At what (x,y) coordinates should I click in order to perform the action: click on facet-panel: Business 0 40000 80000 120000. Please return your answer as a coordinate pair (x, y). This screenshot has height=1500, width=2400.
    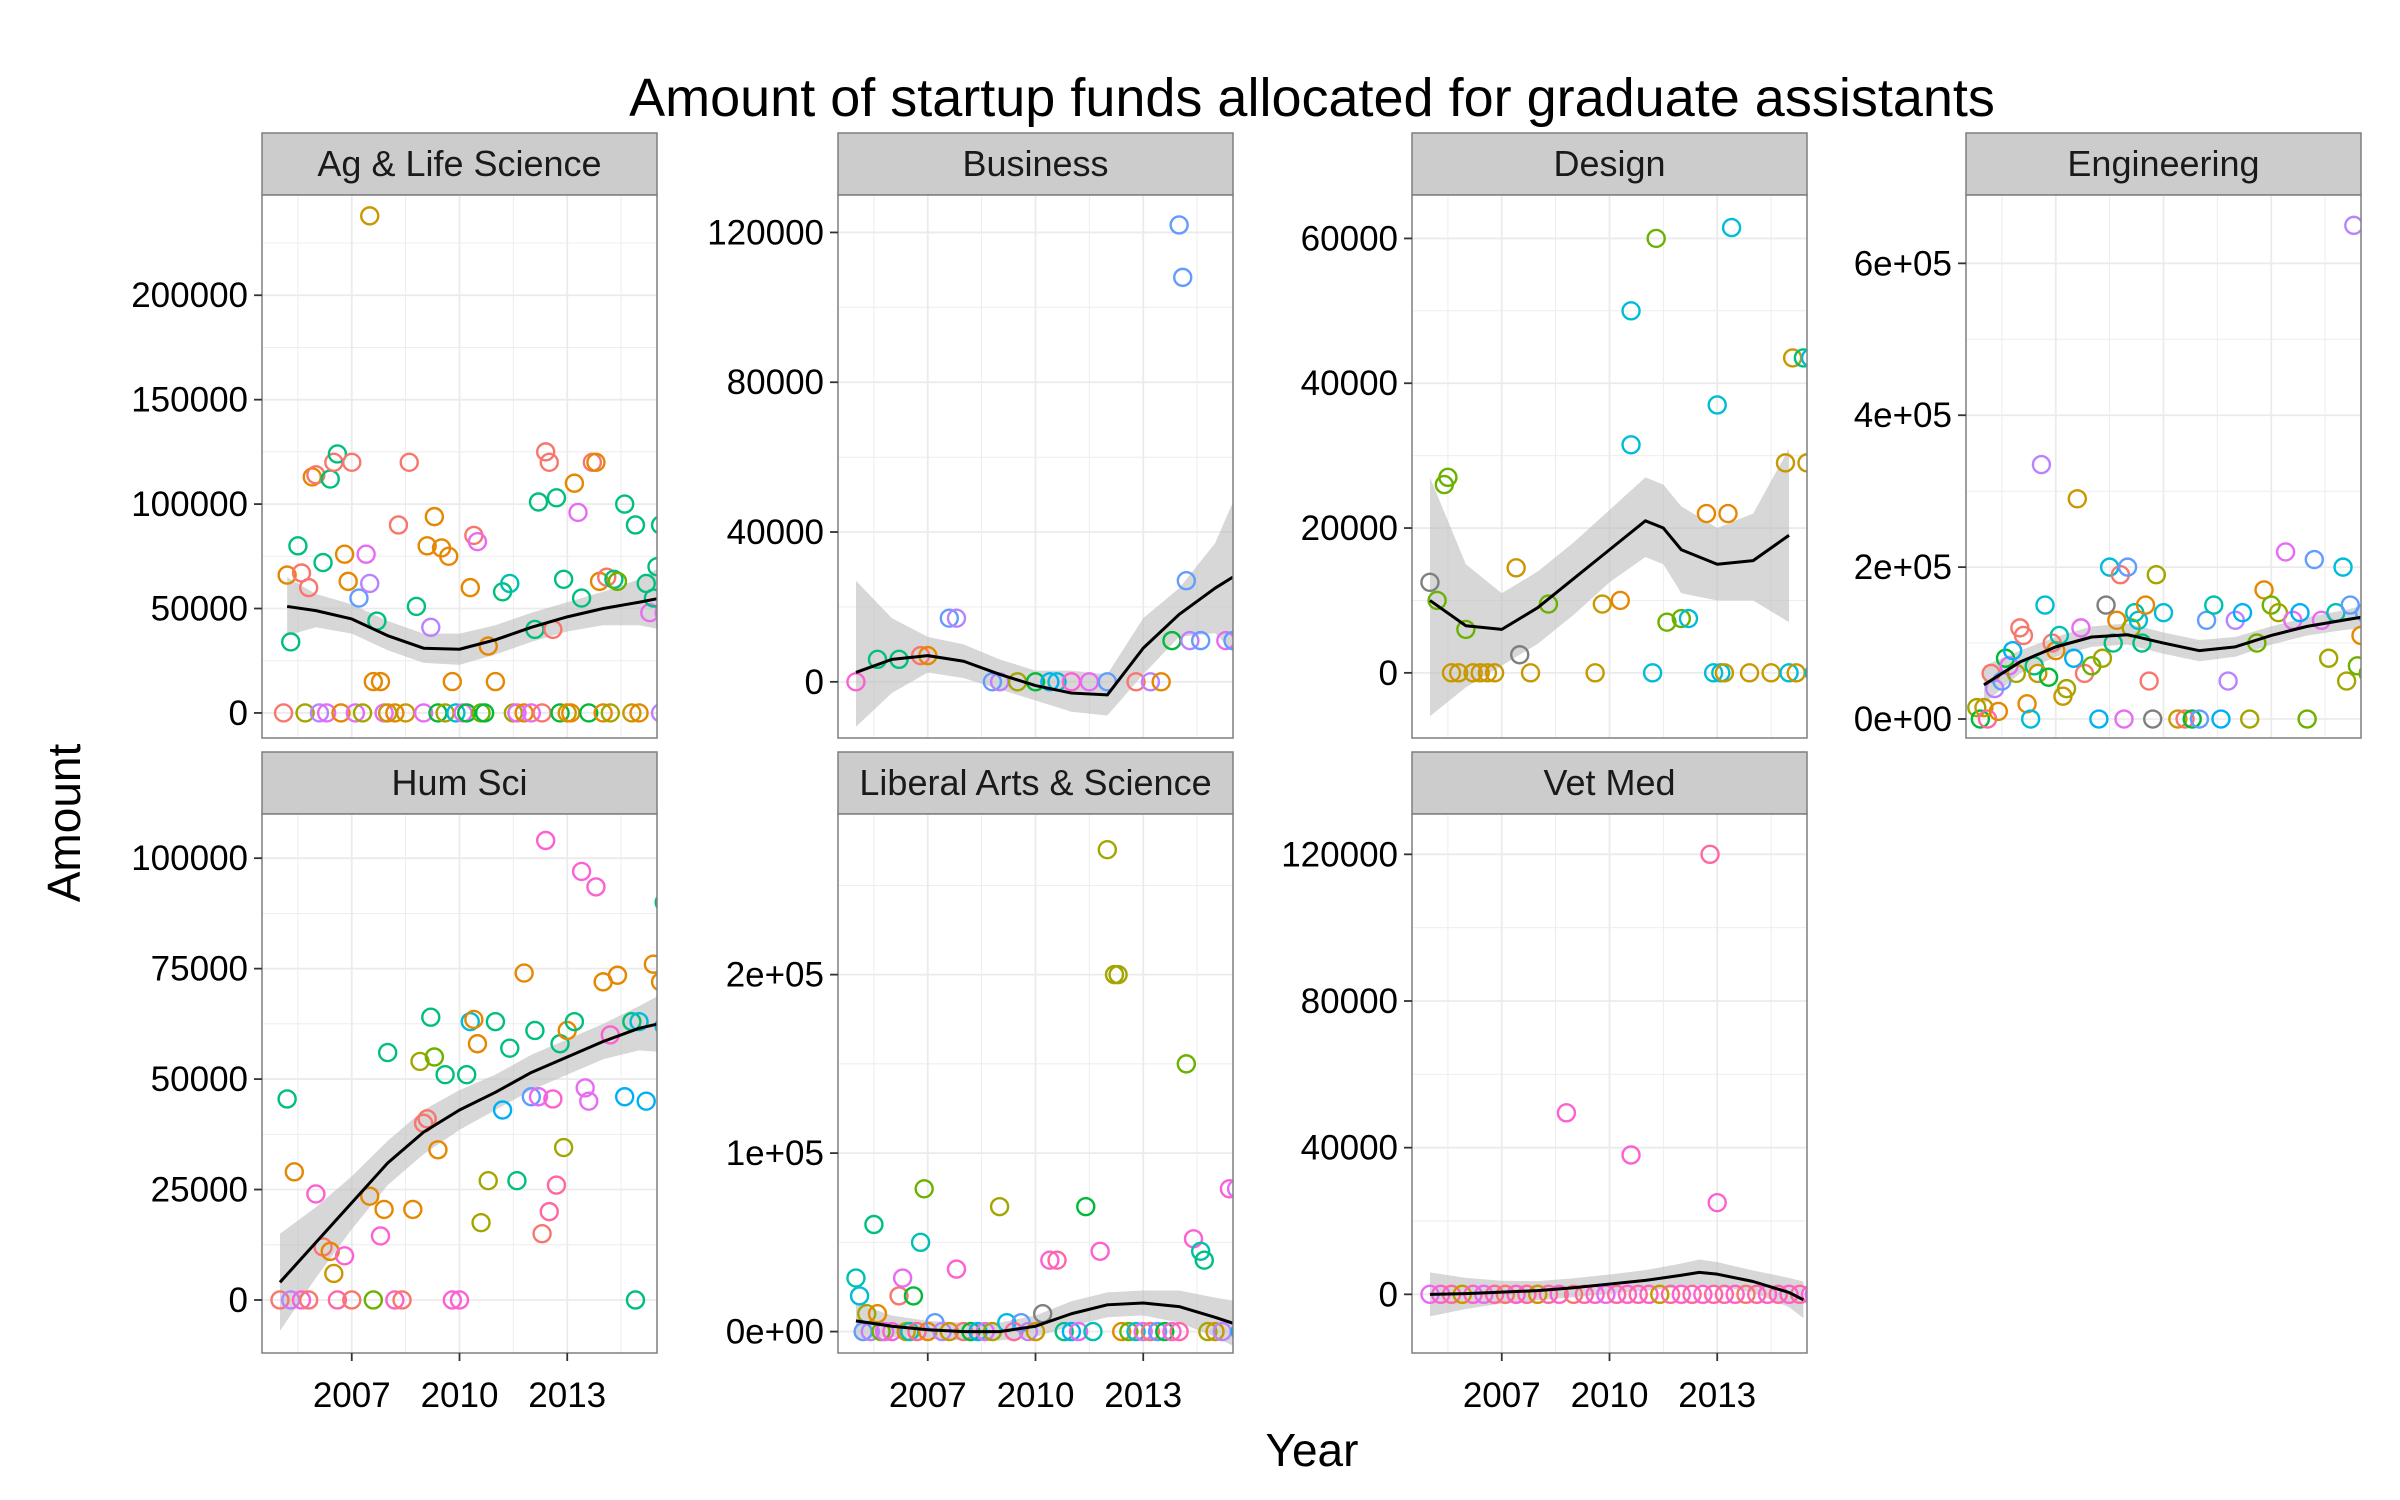
    Looking at the image, I should click on (970, 435).